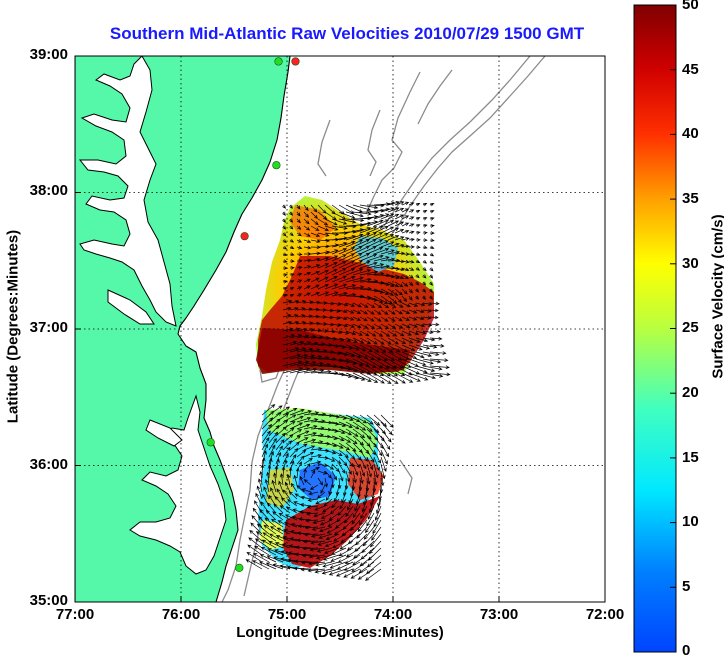  I want to click on colorbar-label: Surface Velocity (cm/s), so click(716, 296).